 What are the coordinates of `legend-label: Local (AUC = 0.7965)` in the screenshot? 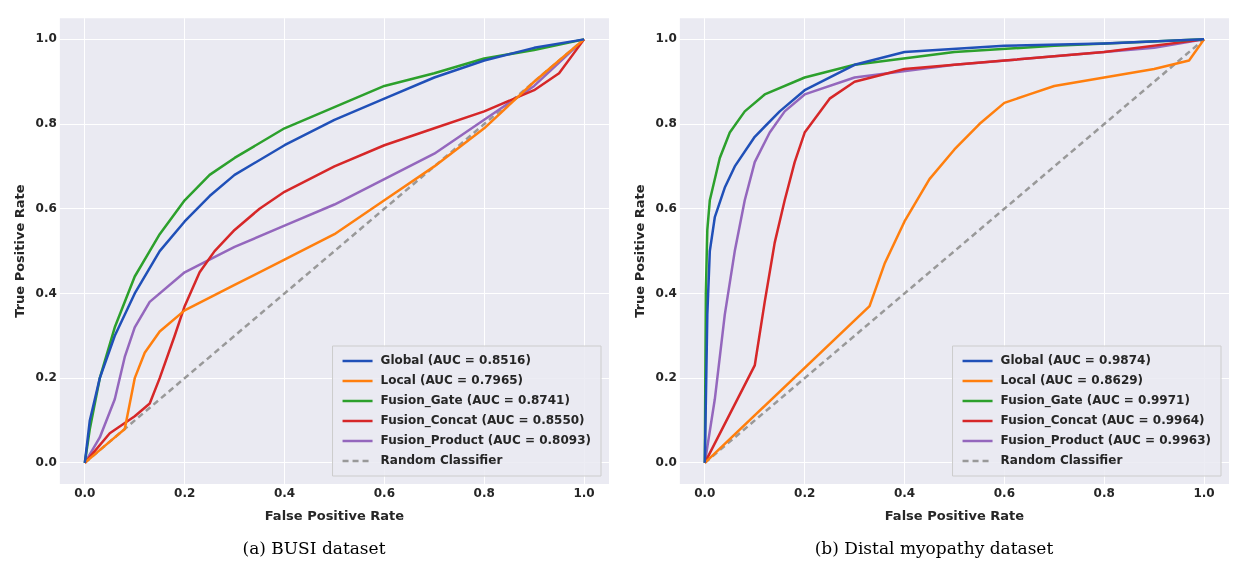 It's located at (452, 380).